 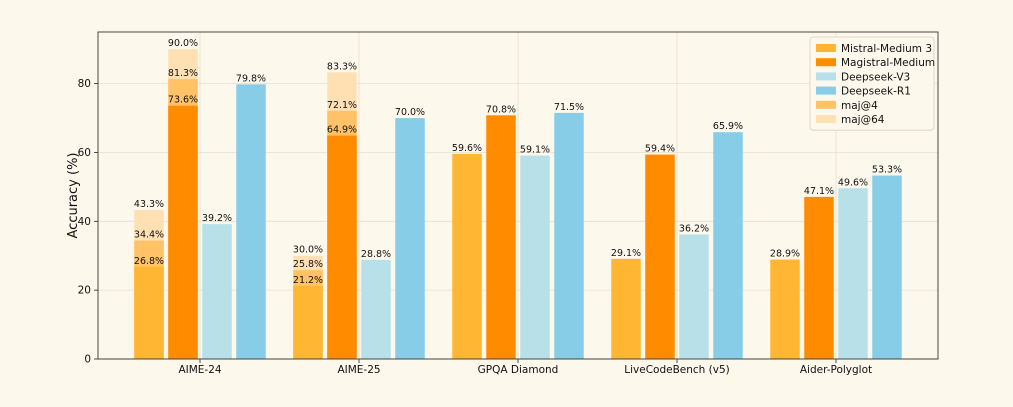 What do you see at coordinates (84, 291) in the screenshot?
I see `y-tick-label: 20` at bounding box center [84, 291].